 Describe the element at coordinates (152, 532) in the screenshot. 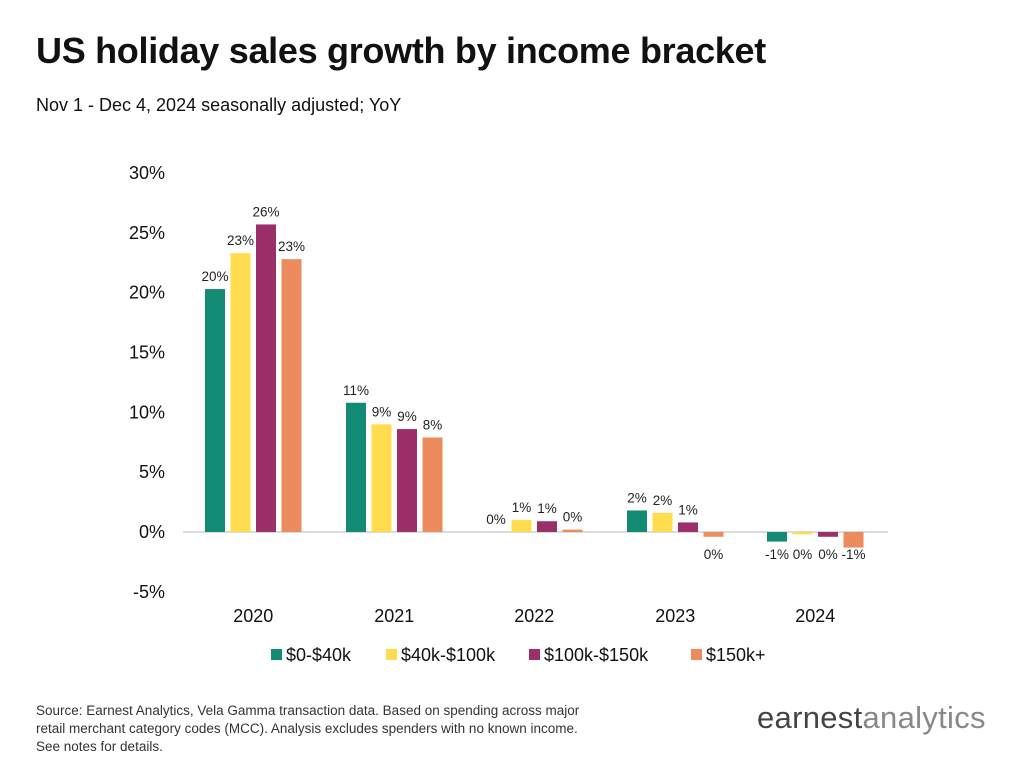

I see `y-tick-label: 0%` at that location.